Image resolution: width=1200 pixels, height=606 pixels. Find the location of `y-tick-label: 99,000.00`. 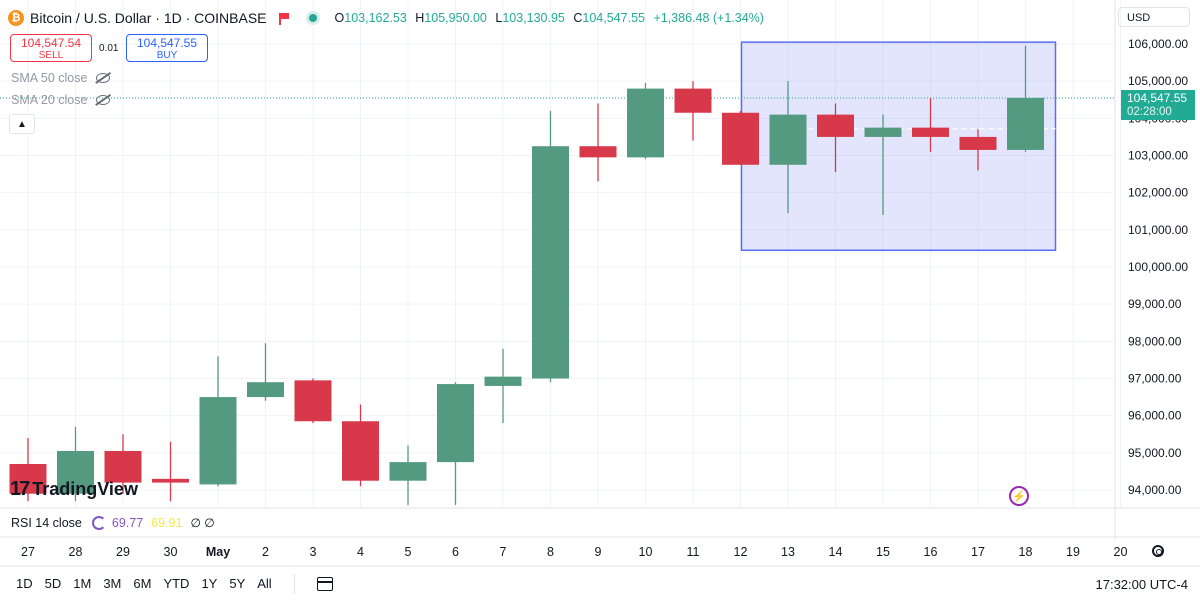

y-tick-label: 99,000.00 is located at coordinates (1155, 304).